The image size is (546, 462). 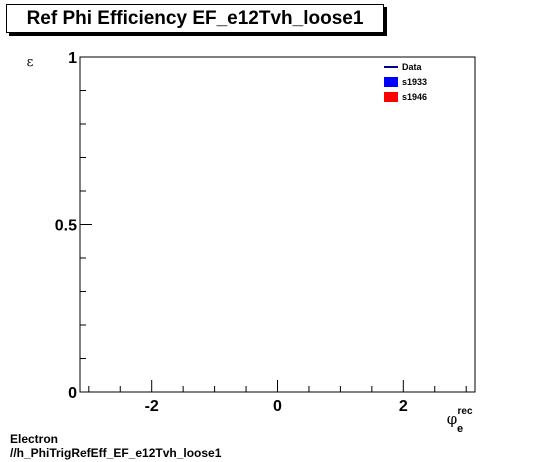 I want to click on y-axis-label: ε, so click(x=30, y=62).